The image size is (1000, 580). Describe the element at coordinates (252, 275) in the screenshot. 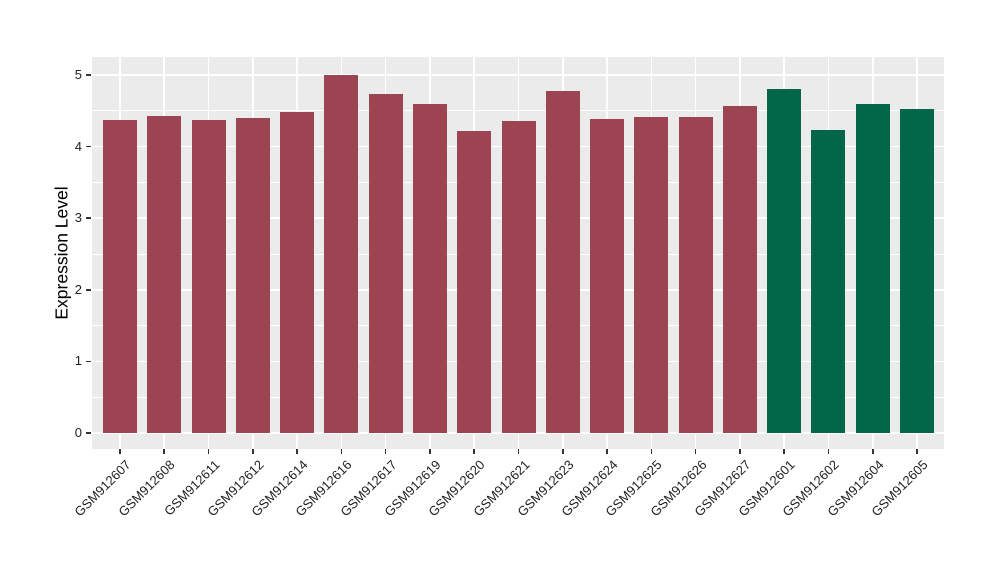

I see `bar-GSM912612` at that location.